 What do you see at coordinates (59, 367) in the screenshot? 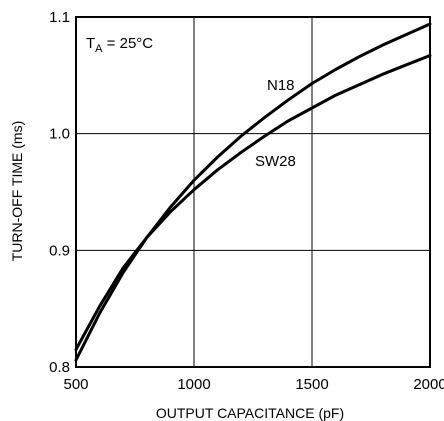
I see `y-tick-label-0.8: 0.8` at bounding box center [59, 367].